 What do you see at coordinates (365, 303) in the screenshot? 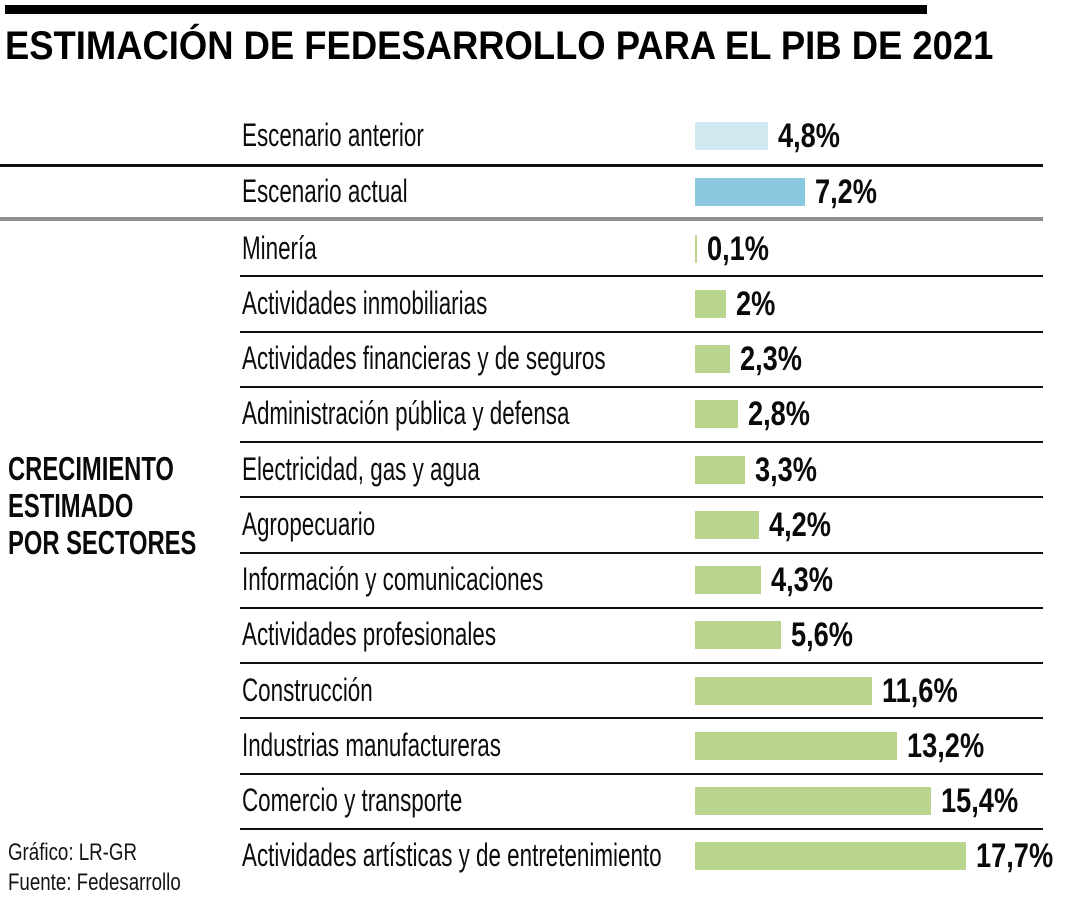
I see `sector-label: Actividades inmobiliarias` at bounding box center [365, 303].